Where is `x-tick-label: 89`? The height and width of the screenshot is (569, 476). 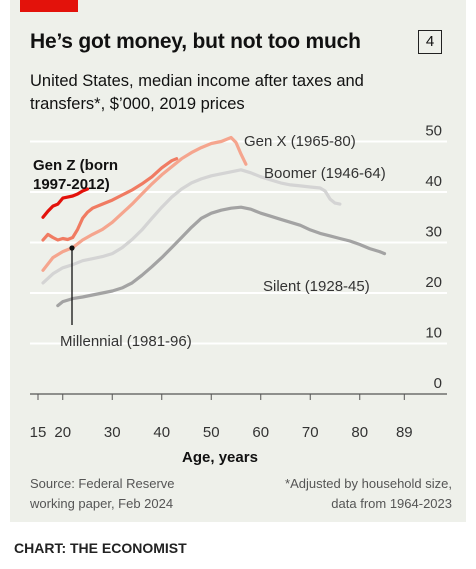
x-tick-label: 89 is located at coordinates (404, 432).